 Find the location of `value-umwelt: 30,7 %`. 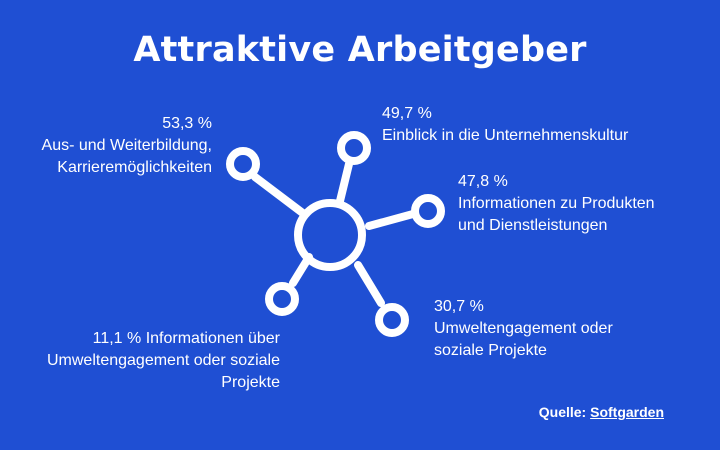

value-umwelt: 30,7 % is located at coordinates (459, 306).